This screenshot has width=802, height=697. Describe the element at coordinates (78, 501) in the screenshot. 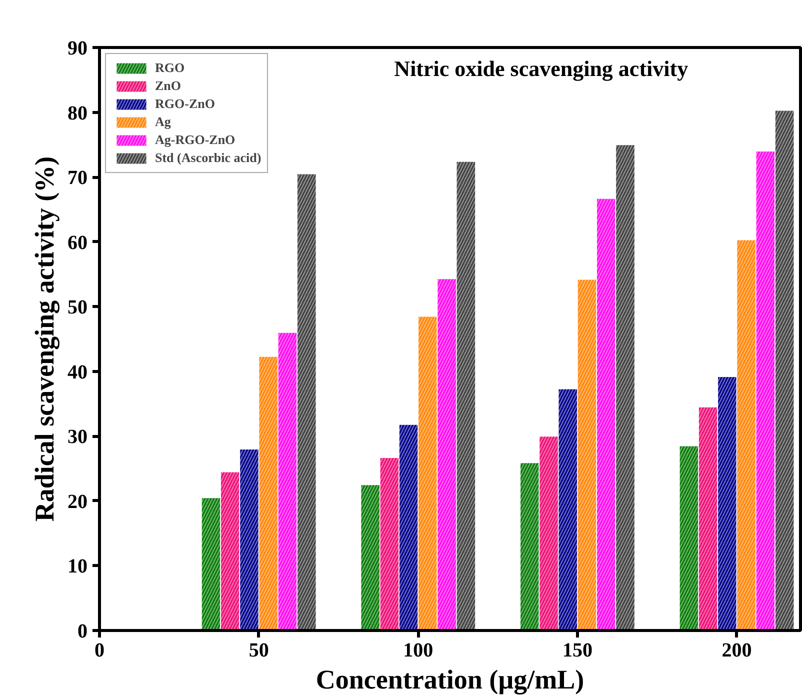

I see `y-tick-label: 20` at that location.